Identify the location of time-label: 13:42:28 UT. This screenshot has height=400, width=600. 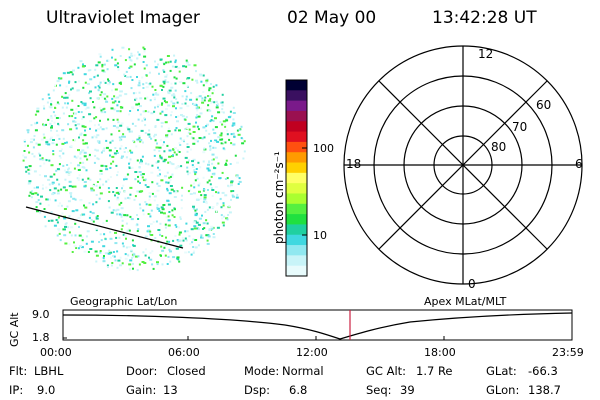
(484, 18).